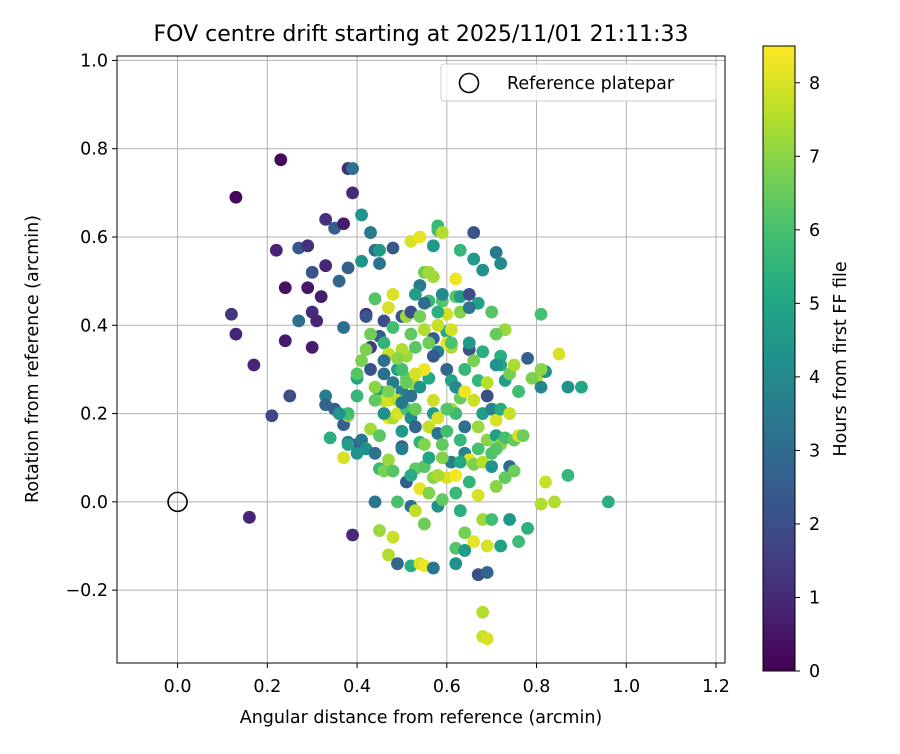 The image size is (900, 754). Describe the element at coordinates (469, 83) in the screenshot. I see `legend-marker` at that location.